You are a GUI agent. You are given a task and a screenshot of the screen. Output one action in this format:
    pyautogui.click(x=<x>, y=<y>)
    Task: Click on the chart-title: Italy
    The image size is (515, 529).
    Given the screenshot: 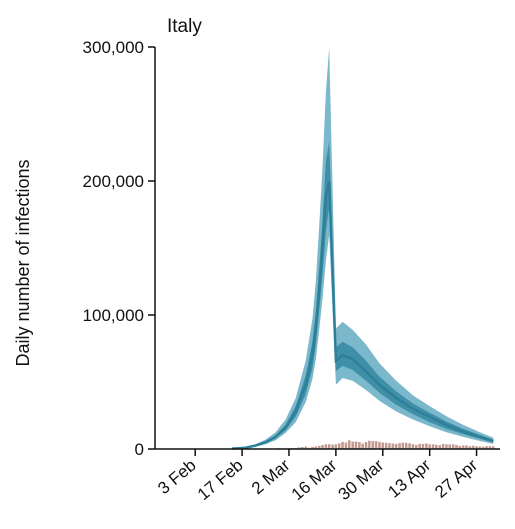 What is the action you would take?
    pyautogui.click(x=184, y=26)
    